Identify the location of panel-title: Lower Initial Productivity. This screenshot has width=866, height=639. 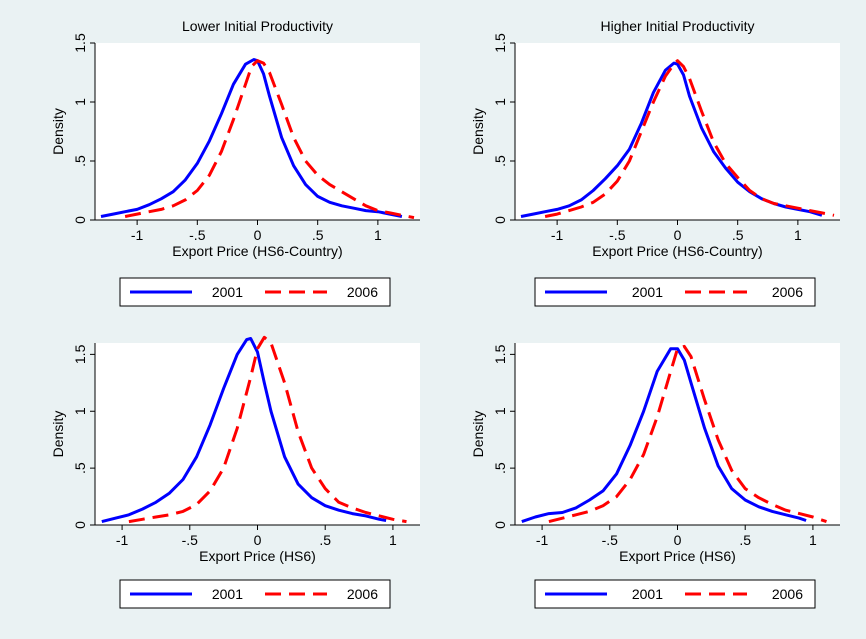
(257, 26).